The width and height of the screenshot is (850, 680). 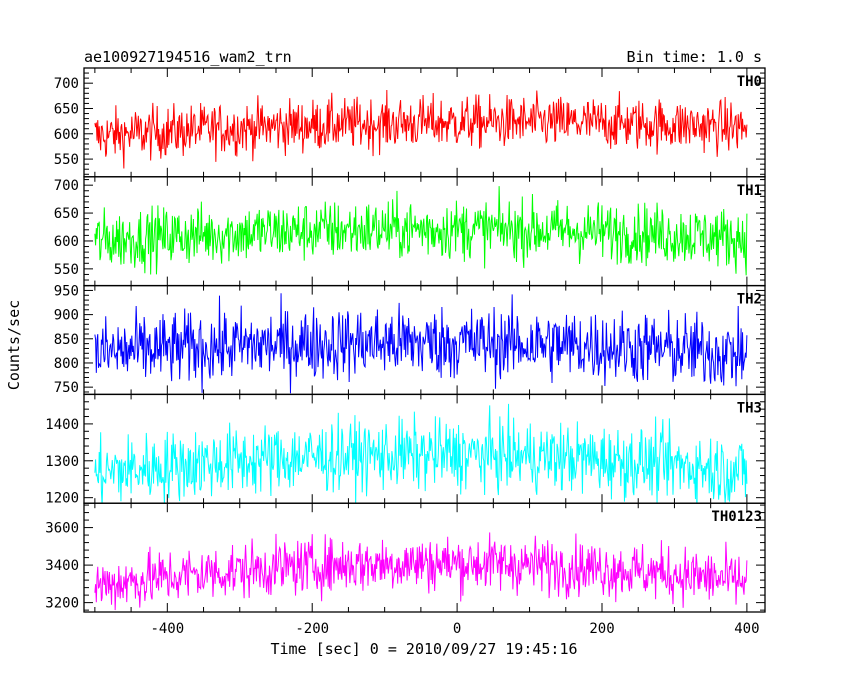 I want to click on y-tick-label: 1300, so click(x=62, y=462).